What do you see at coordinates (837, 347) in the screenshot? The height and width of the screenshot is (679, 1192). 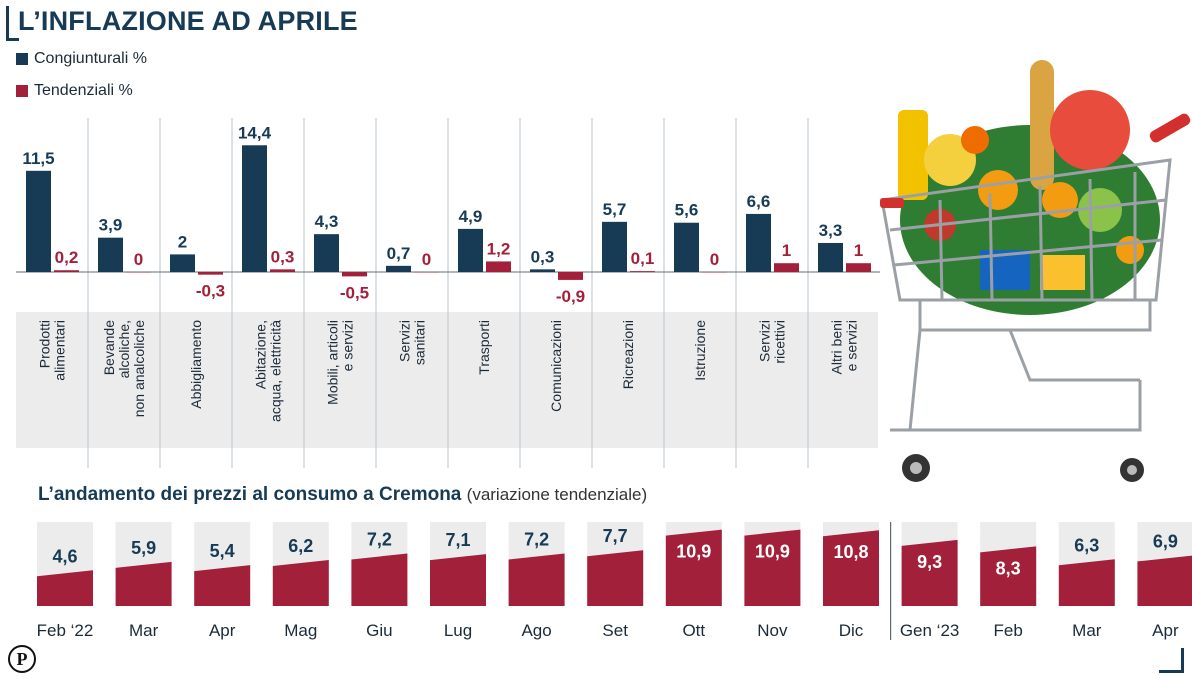 I see `category-label: Altri beni` at bounding box center [837, 347].